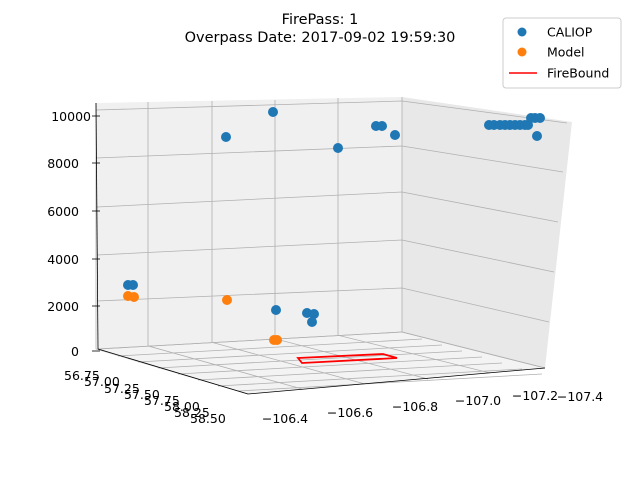  What do you see at coordinates (578, 73) in the screenshot?
I see `legend-firebound-label: FireBound` at bounding box center [578, 73].